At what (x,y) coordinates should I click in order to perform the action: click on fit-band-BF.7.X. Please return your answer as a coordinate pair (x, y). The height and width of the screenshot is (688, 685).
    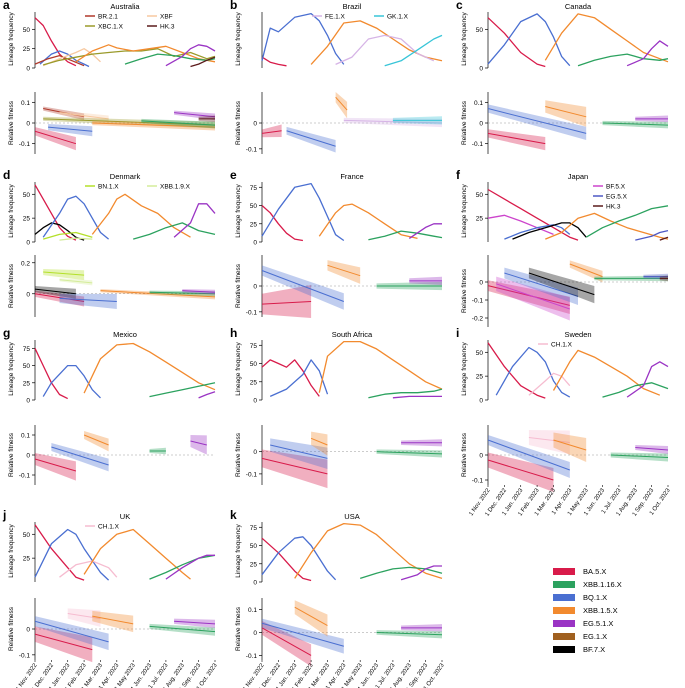
    Looking at the image, I should click on (561, 285).